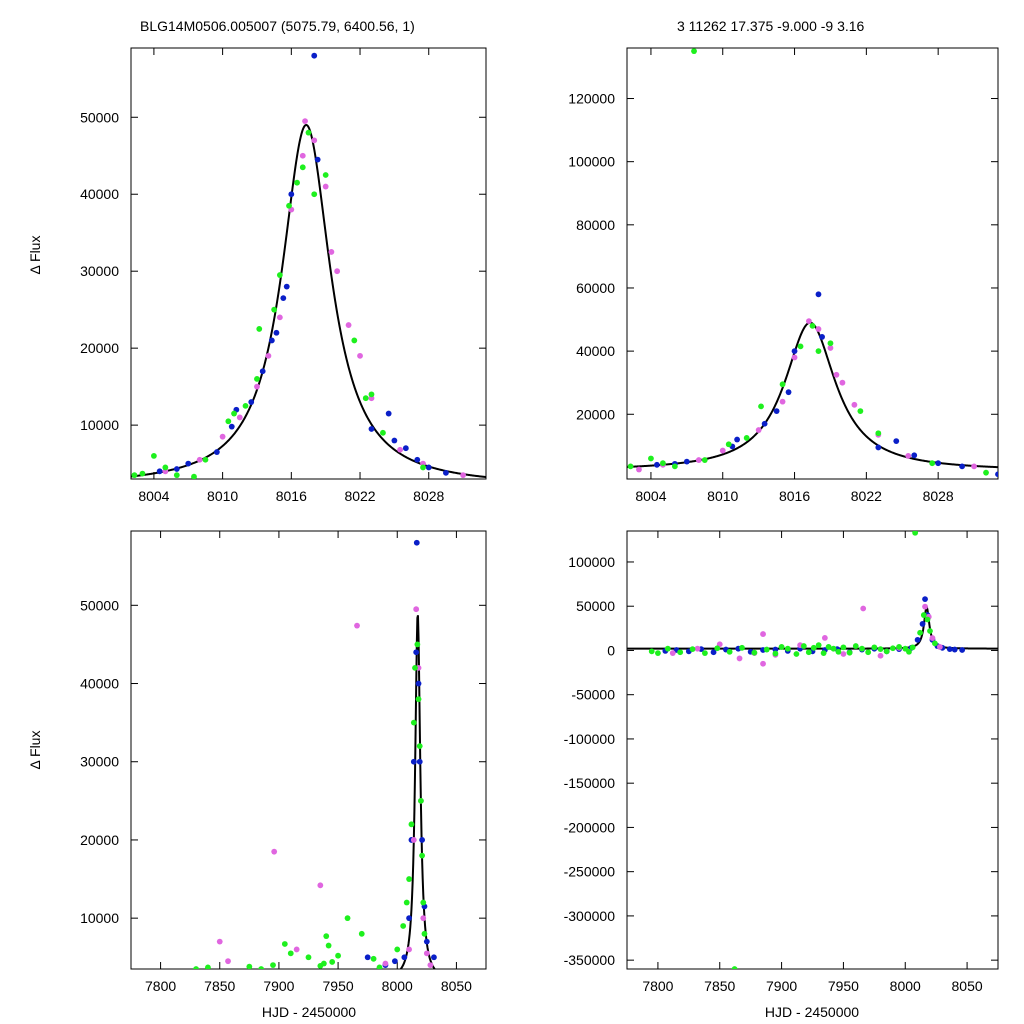  I want to click on y-tick-label: 0, so click(611, 650).